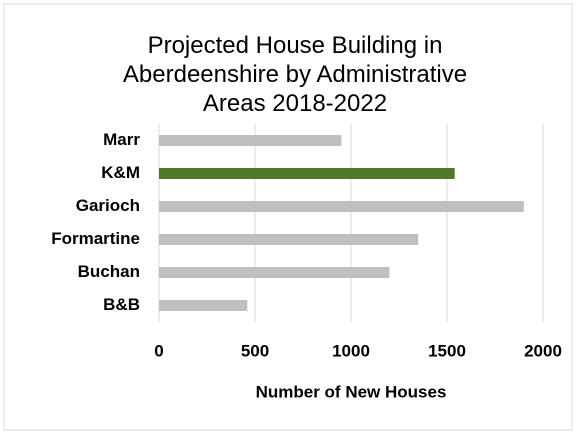  What do you see at coordinates (447, 350) in the screenshot?
I see `x-tick-label: 1500` at bounding box center [447, 350].